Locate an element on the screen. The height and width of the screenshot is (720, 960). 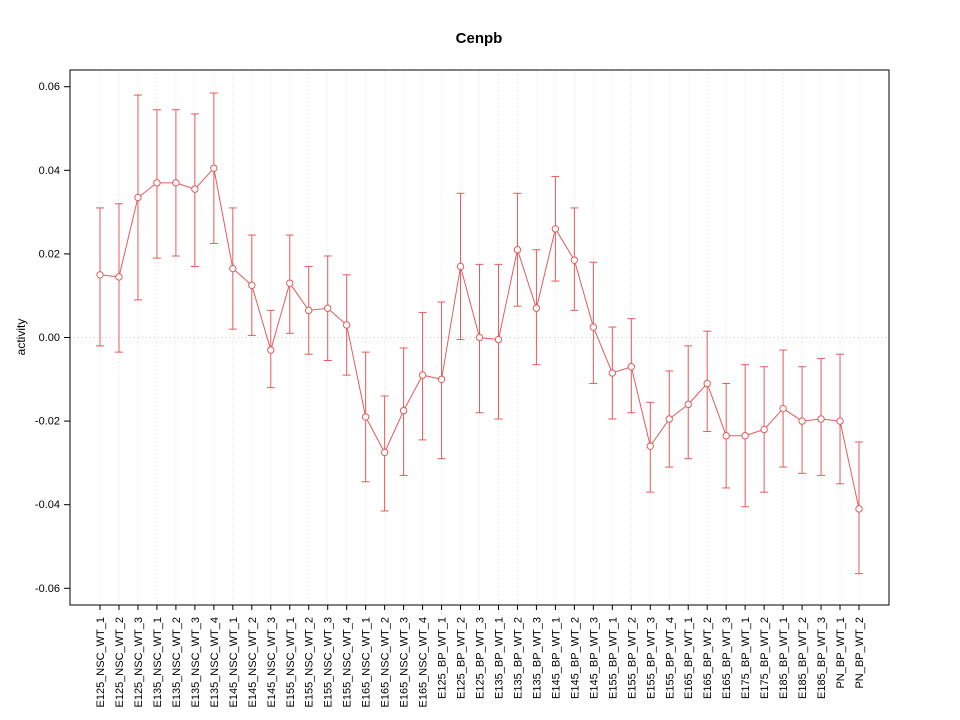
x-tick-label: E145_BP_WT_1 is located at coordinates (556, 658).